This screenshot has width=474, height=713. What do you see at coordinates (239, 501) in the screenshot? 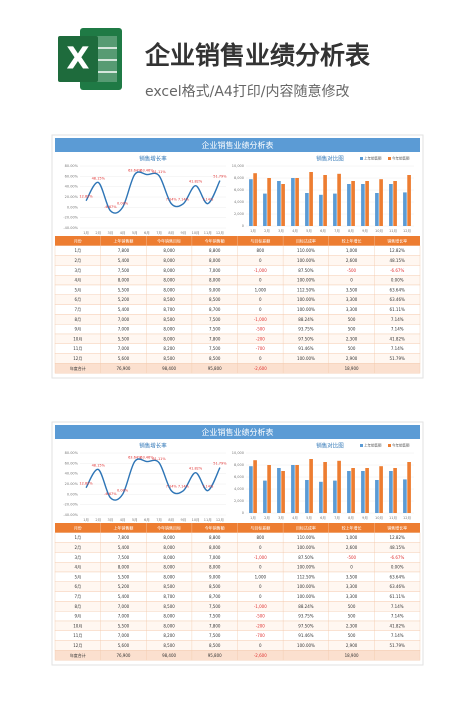
I see `y-tick-label: 2,000` at bounding box center [239, 501].